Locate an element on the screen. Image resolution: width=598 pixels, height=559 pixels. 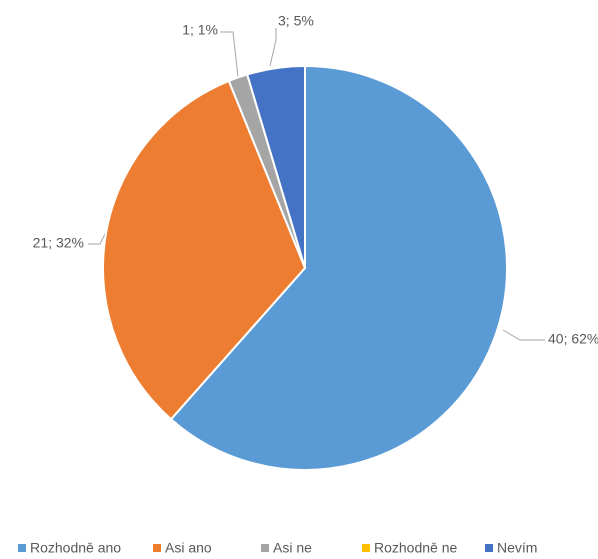
data-label: 1; 1% is located at coordinates (200, 30).